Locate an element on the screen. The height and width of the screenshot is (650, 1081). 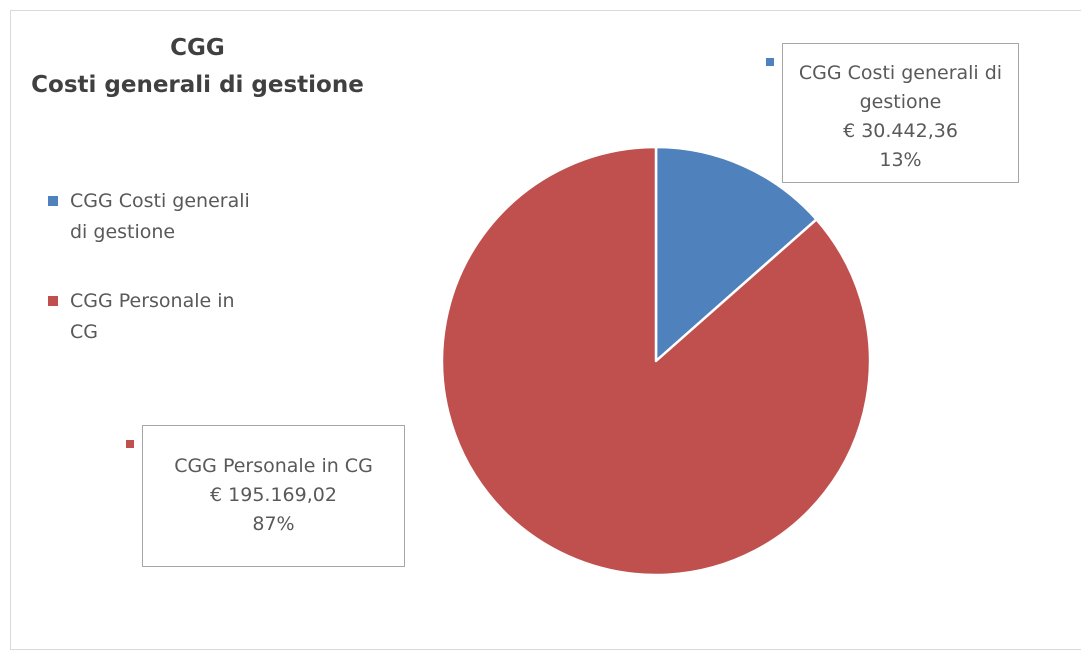
data-label-value: € 195.169,02 is located at coordinates (273, 495).